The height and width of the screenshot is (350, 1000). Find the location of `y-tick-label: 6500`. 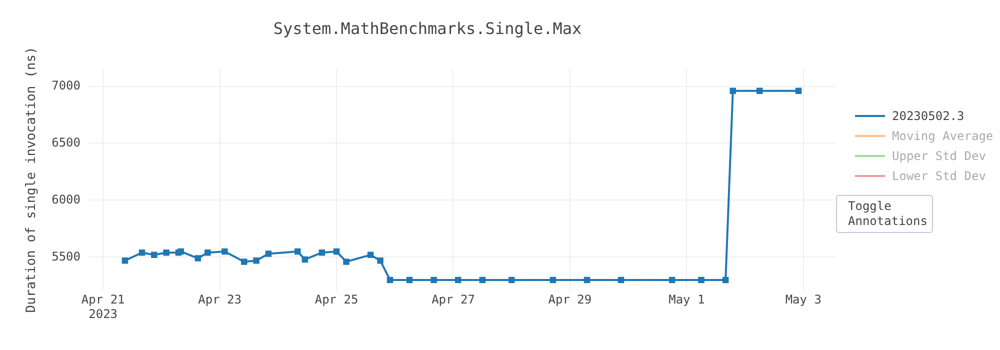

y-tick-label: 6500 is located at coordinates (66, 142).